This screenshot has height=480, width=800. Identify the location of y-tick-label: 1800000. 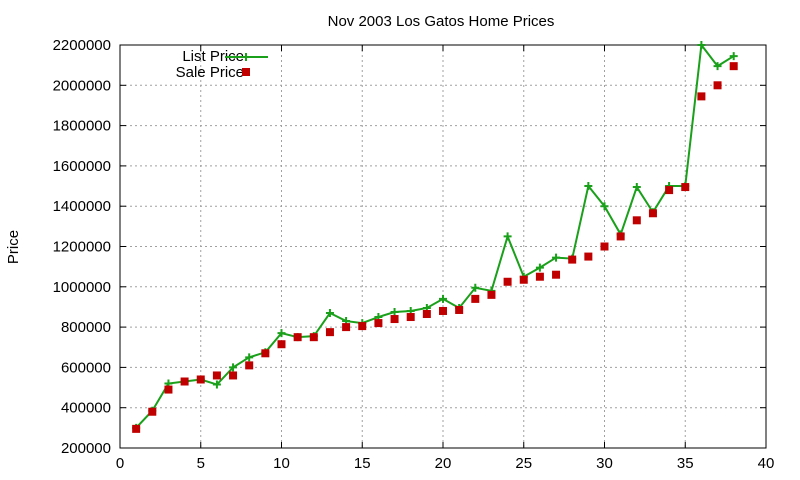
(82, 126).